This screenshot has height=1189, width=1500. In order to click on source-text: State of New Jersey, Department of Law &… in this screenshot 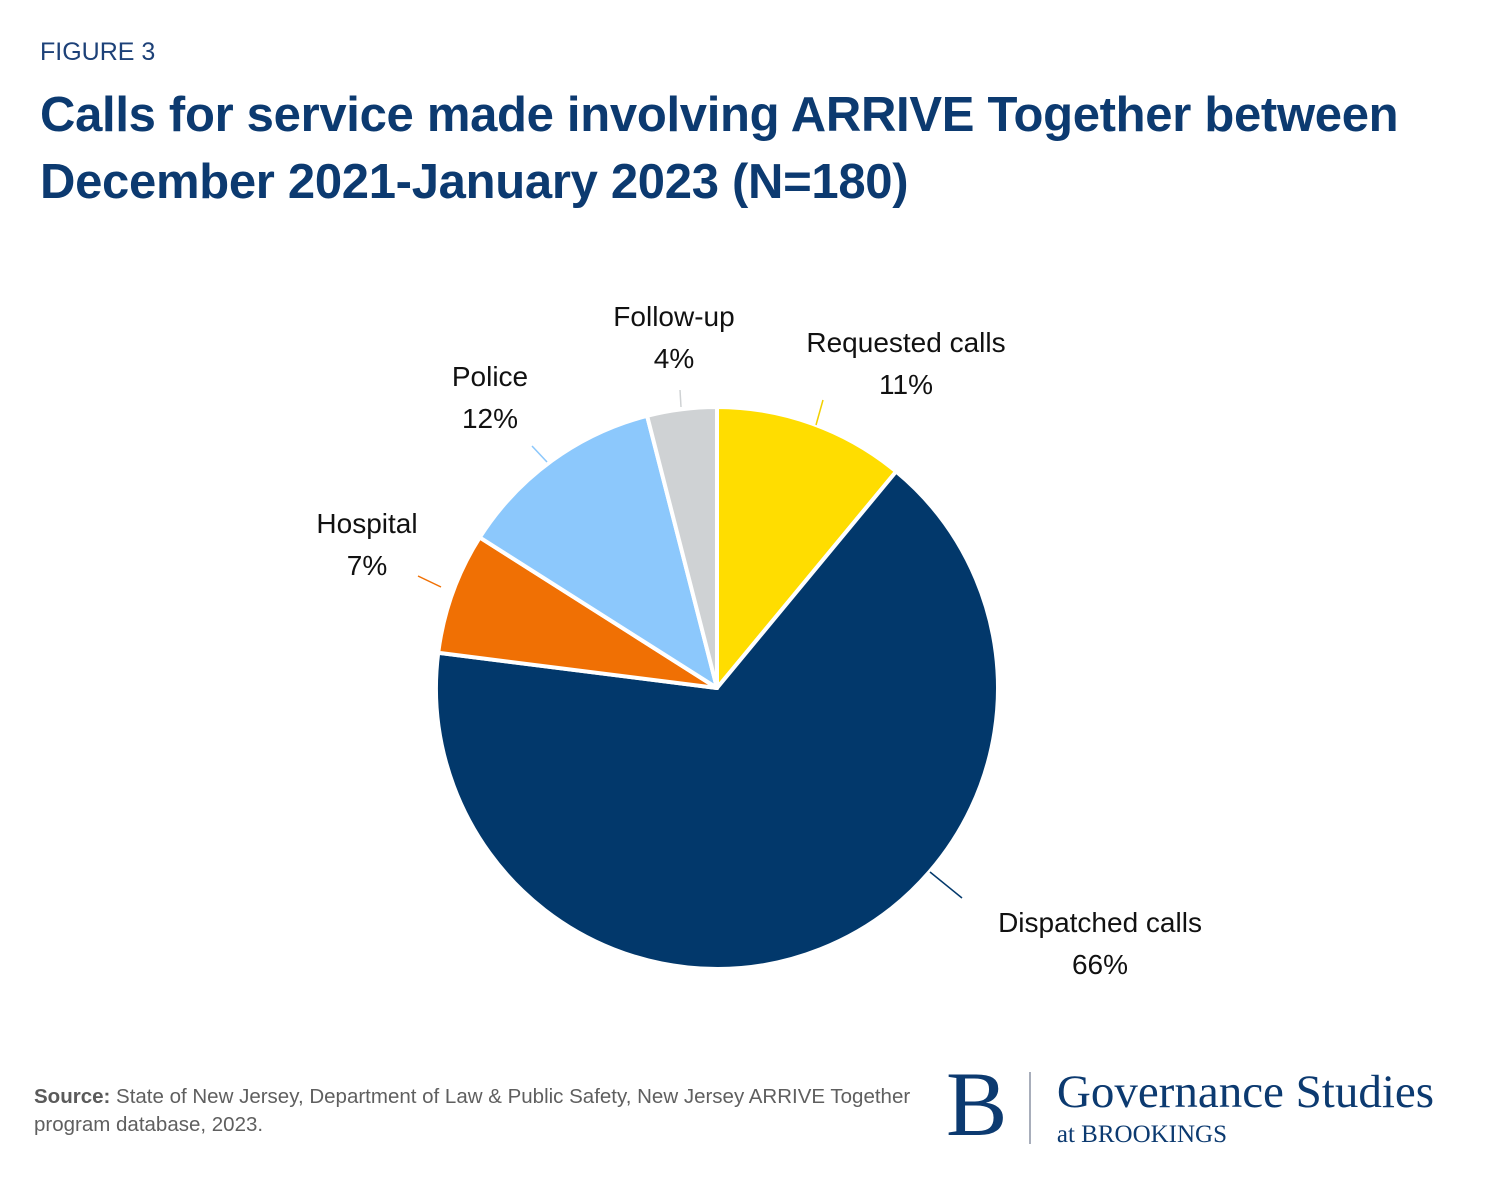, I will do `click(472, 1110)`.